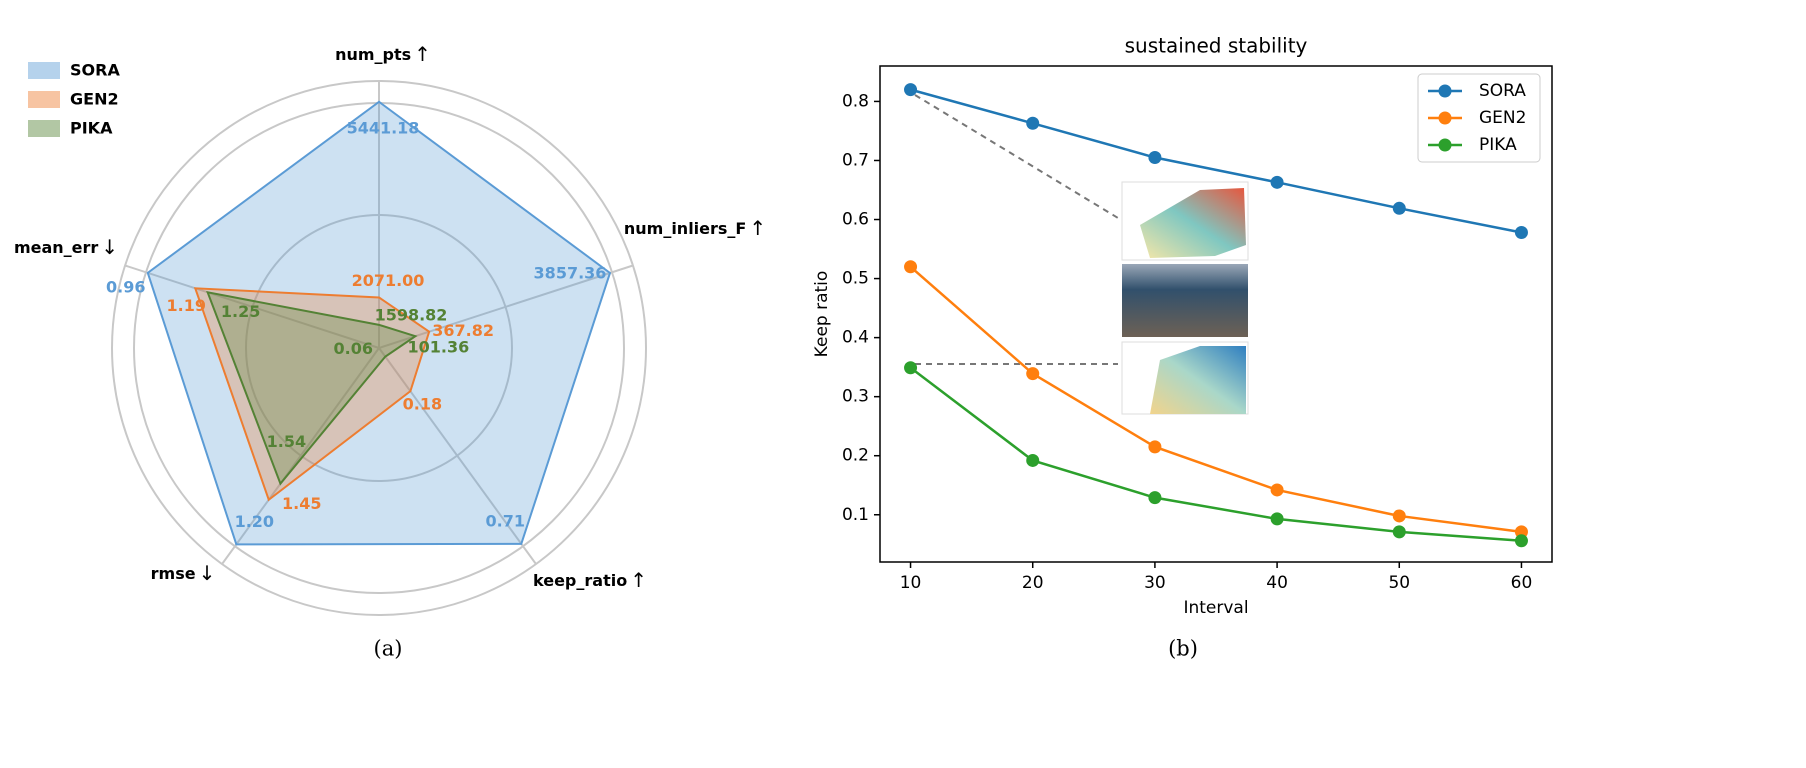 Image resolution: width=1806 pixels, height=768 pixels. What do you see at coordinates (1016, 156) in the screenshot?
I see `leader-line` at bounding box center [1016, 156].